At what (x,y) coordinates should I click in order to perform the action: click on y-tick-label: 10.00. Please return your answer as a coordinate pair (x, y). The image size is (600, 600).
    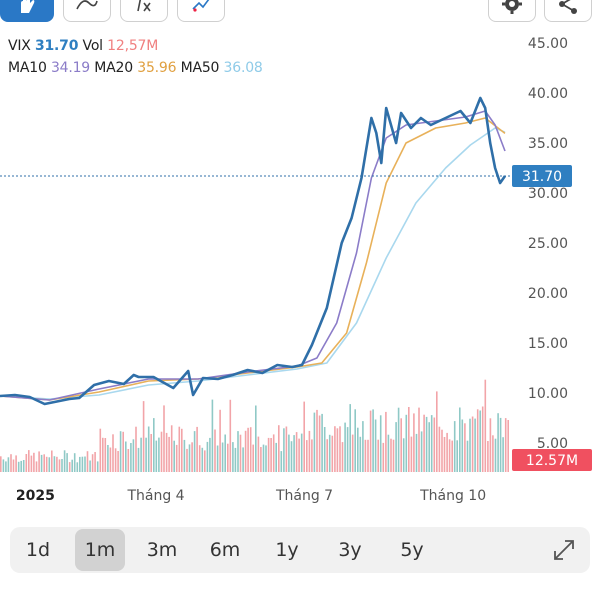
    Looking at the image, I should click on (548, 394).